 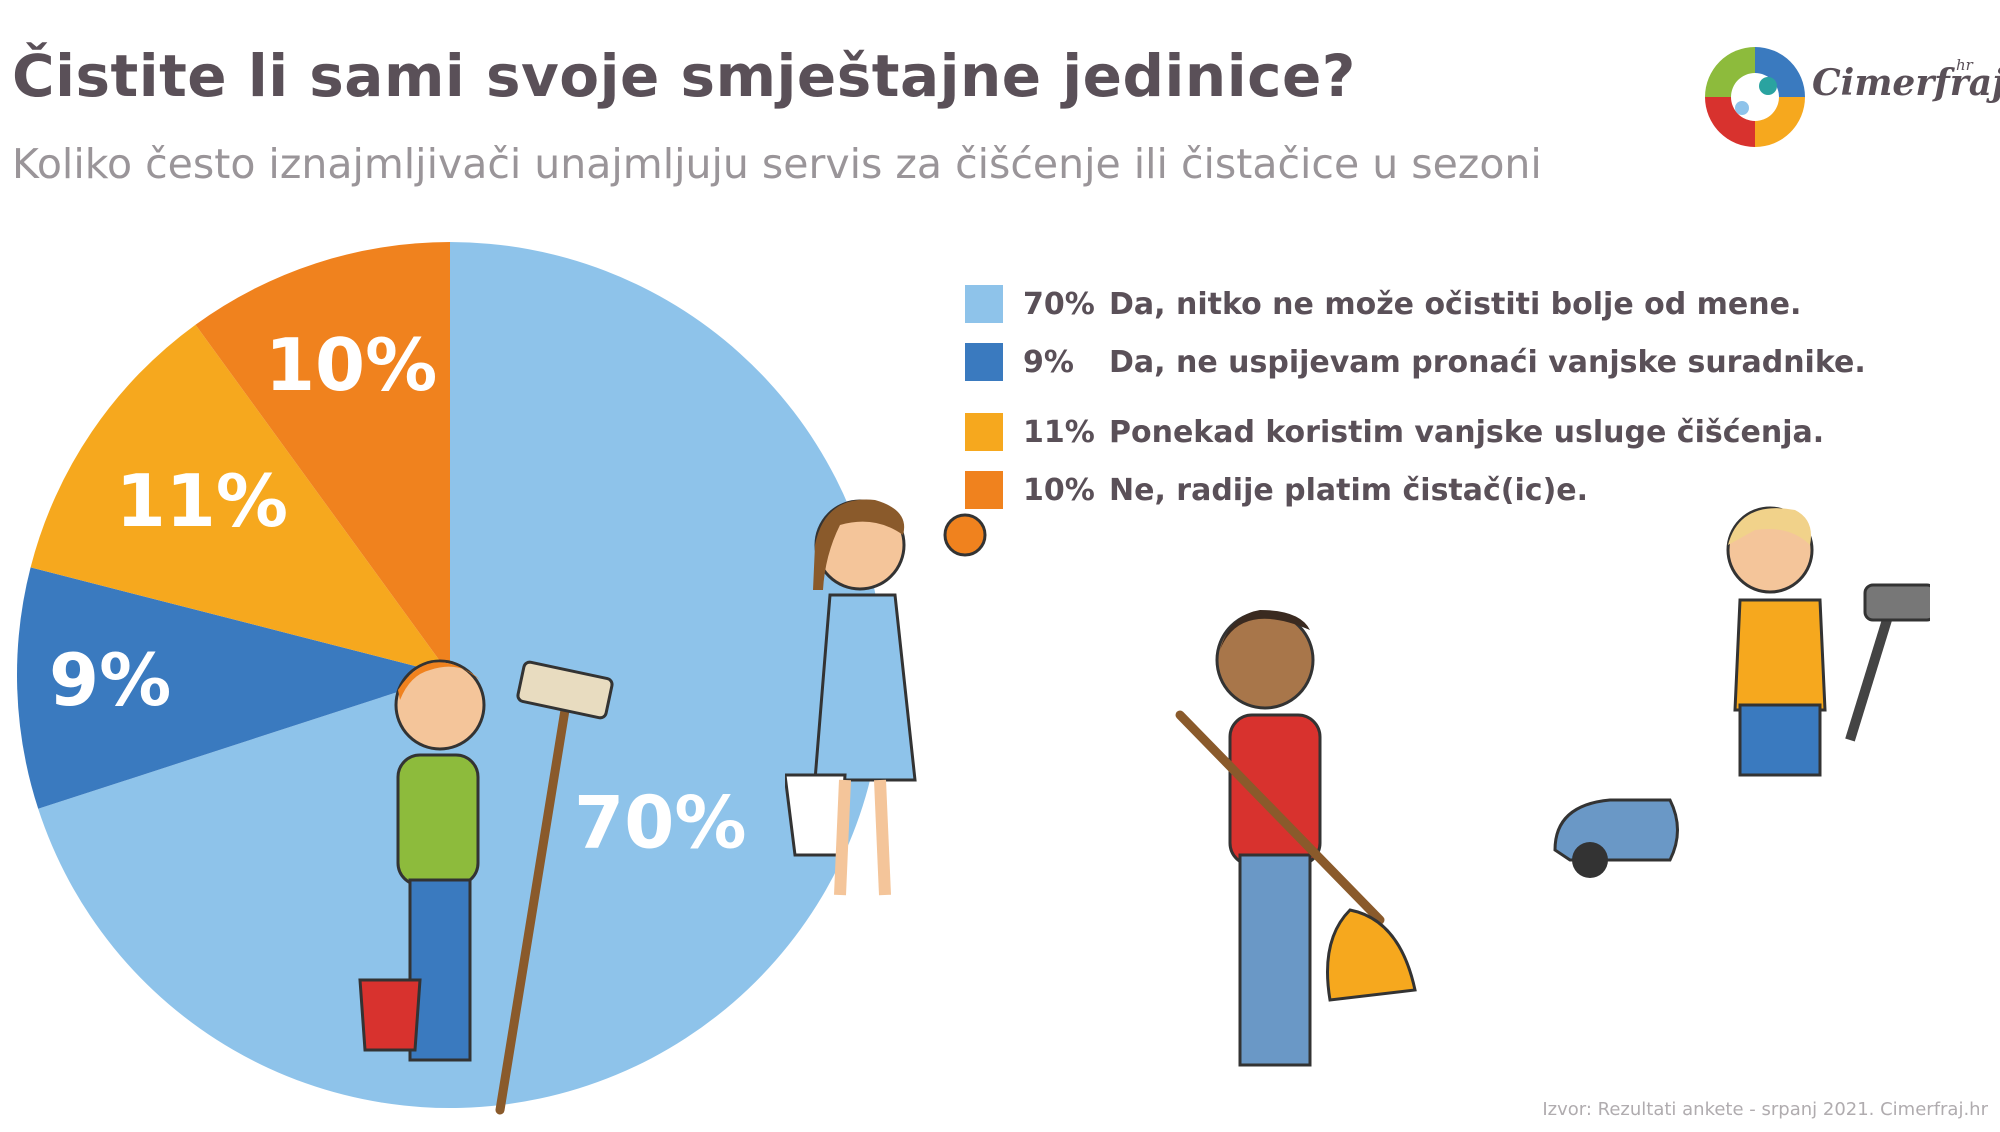 I want to click on boy-with-broom-illustration, so click(x=486, y=887).